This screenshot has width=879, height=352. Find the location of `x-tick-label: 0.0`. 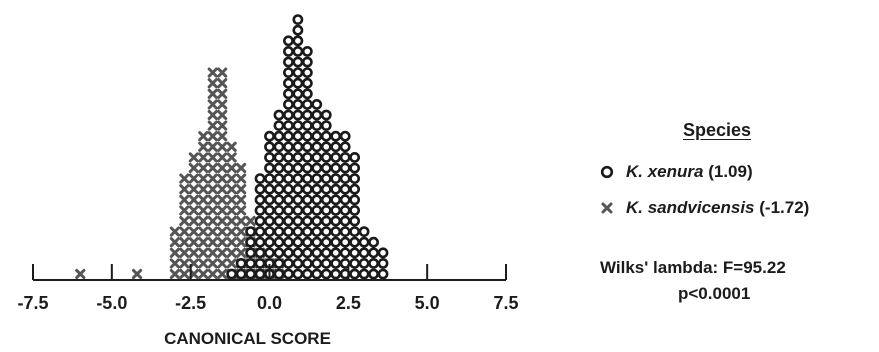

x-tick-label: 0.0 is located at coordinates (269, 303).